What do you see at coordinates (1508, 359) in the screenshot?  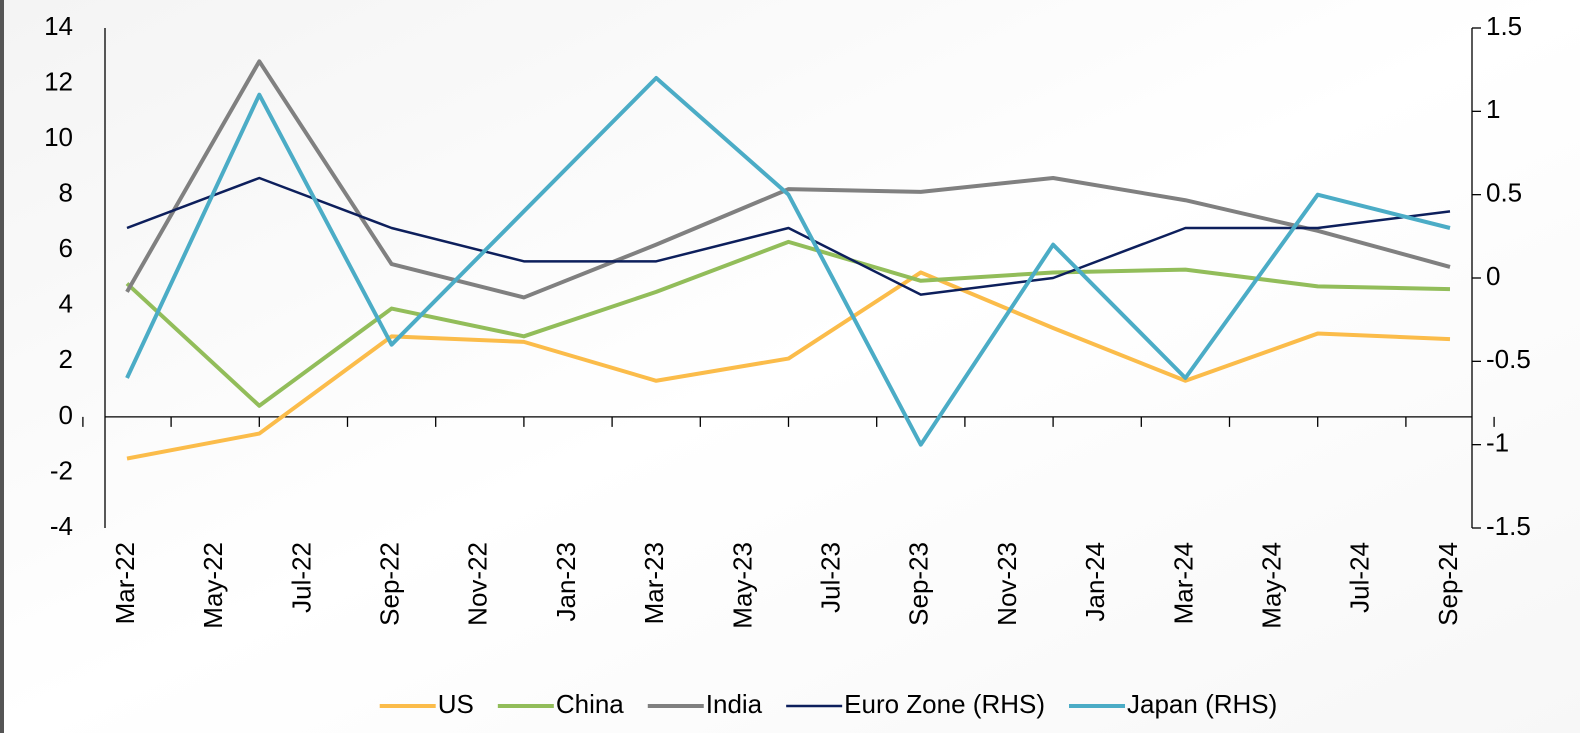 I see `y2-tick-label: -0.5` at bounding box center [1508, 359].